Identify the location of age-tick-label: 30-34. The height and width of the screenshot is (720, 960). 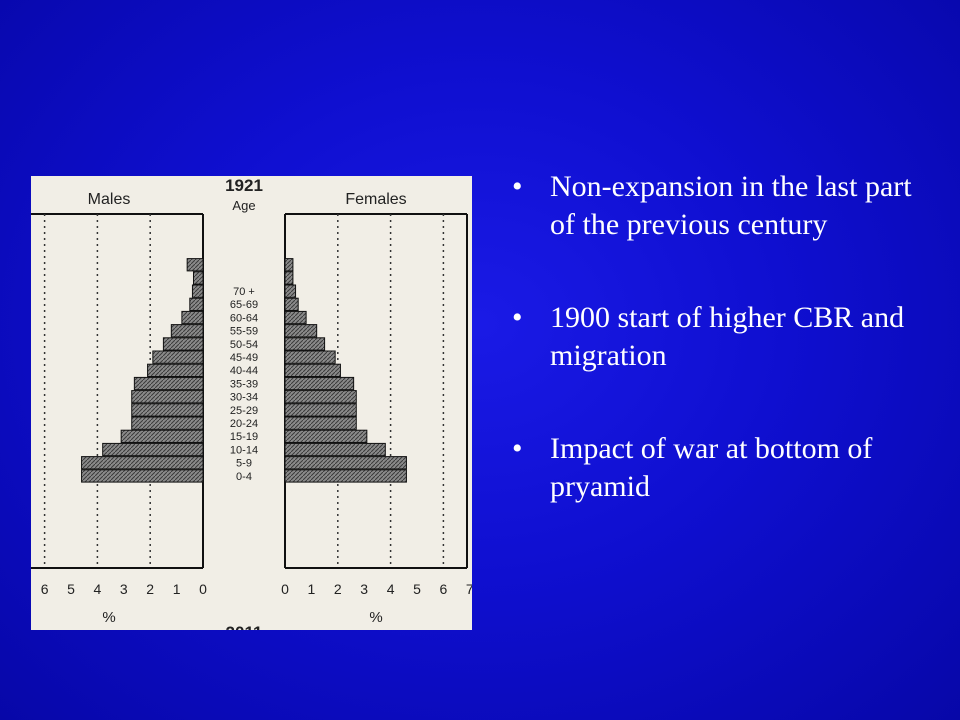
(244, 398).